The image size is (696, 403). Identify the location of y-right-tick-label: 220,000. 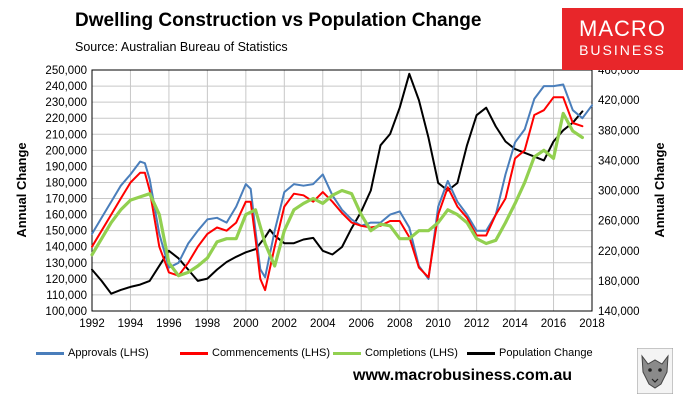
(619, 252).